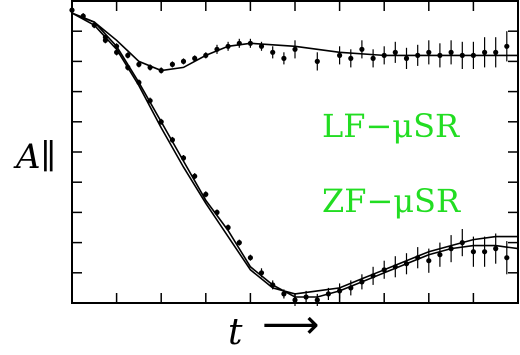  What do you see at coordinates (34, 157) in the screenshot?
I see `y-axis-title: A∥` at bounding box center [34, 157].